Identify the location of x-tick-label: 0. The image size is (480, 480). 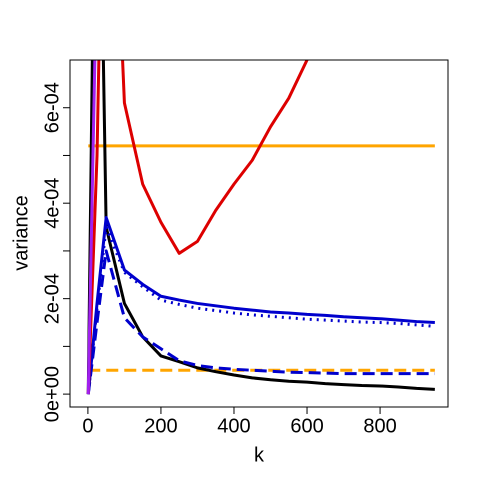
(87, 426).